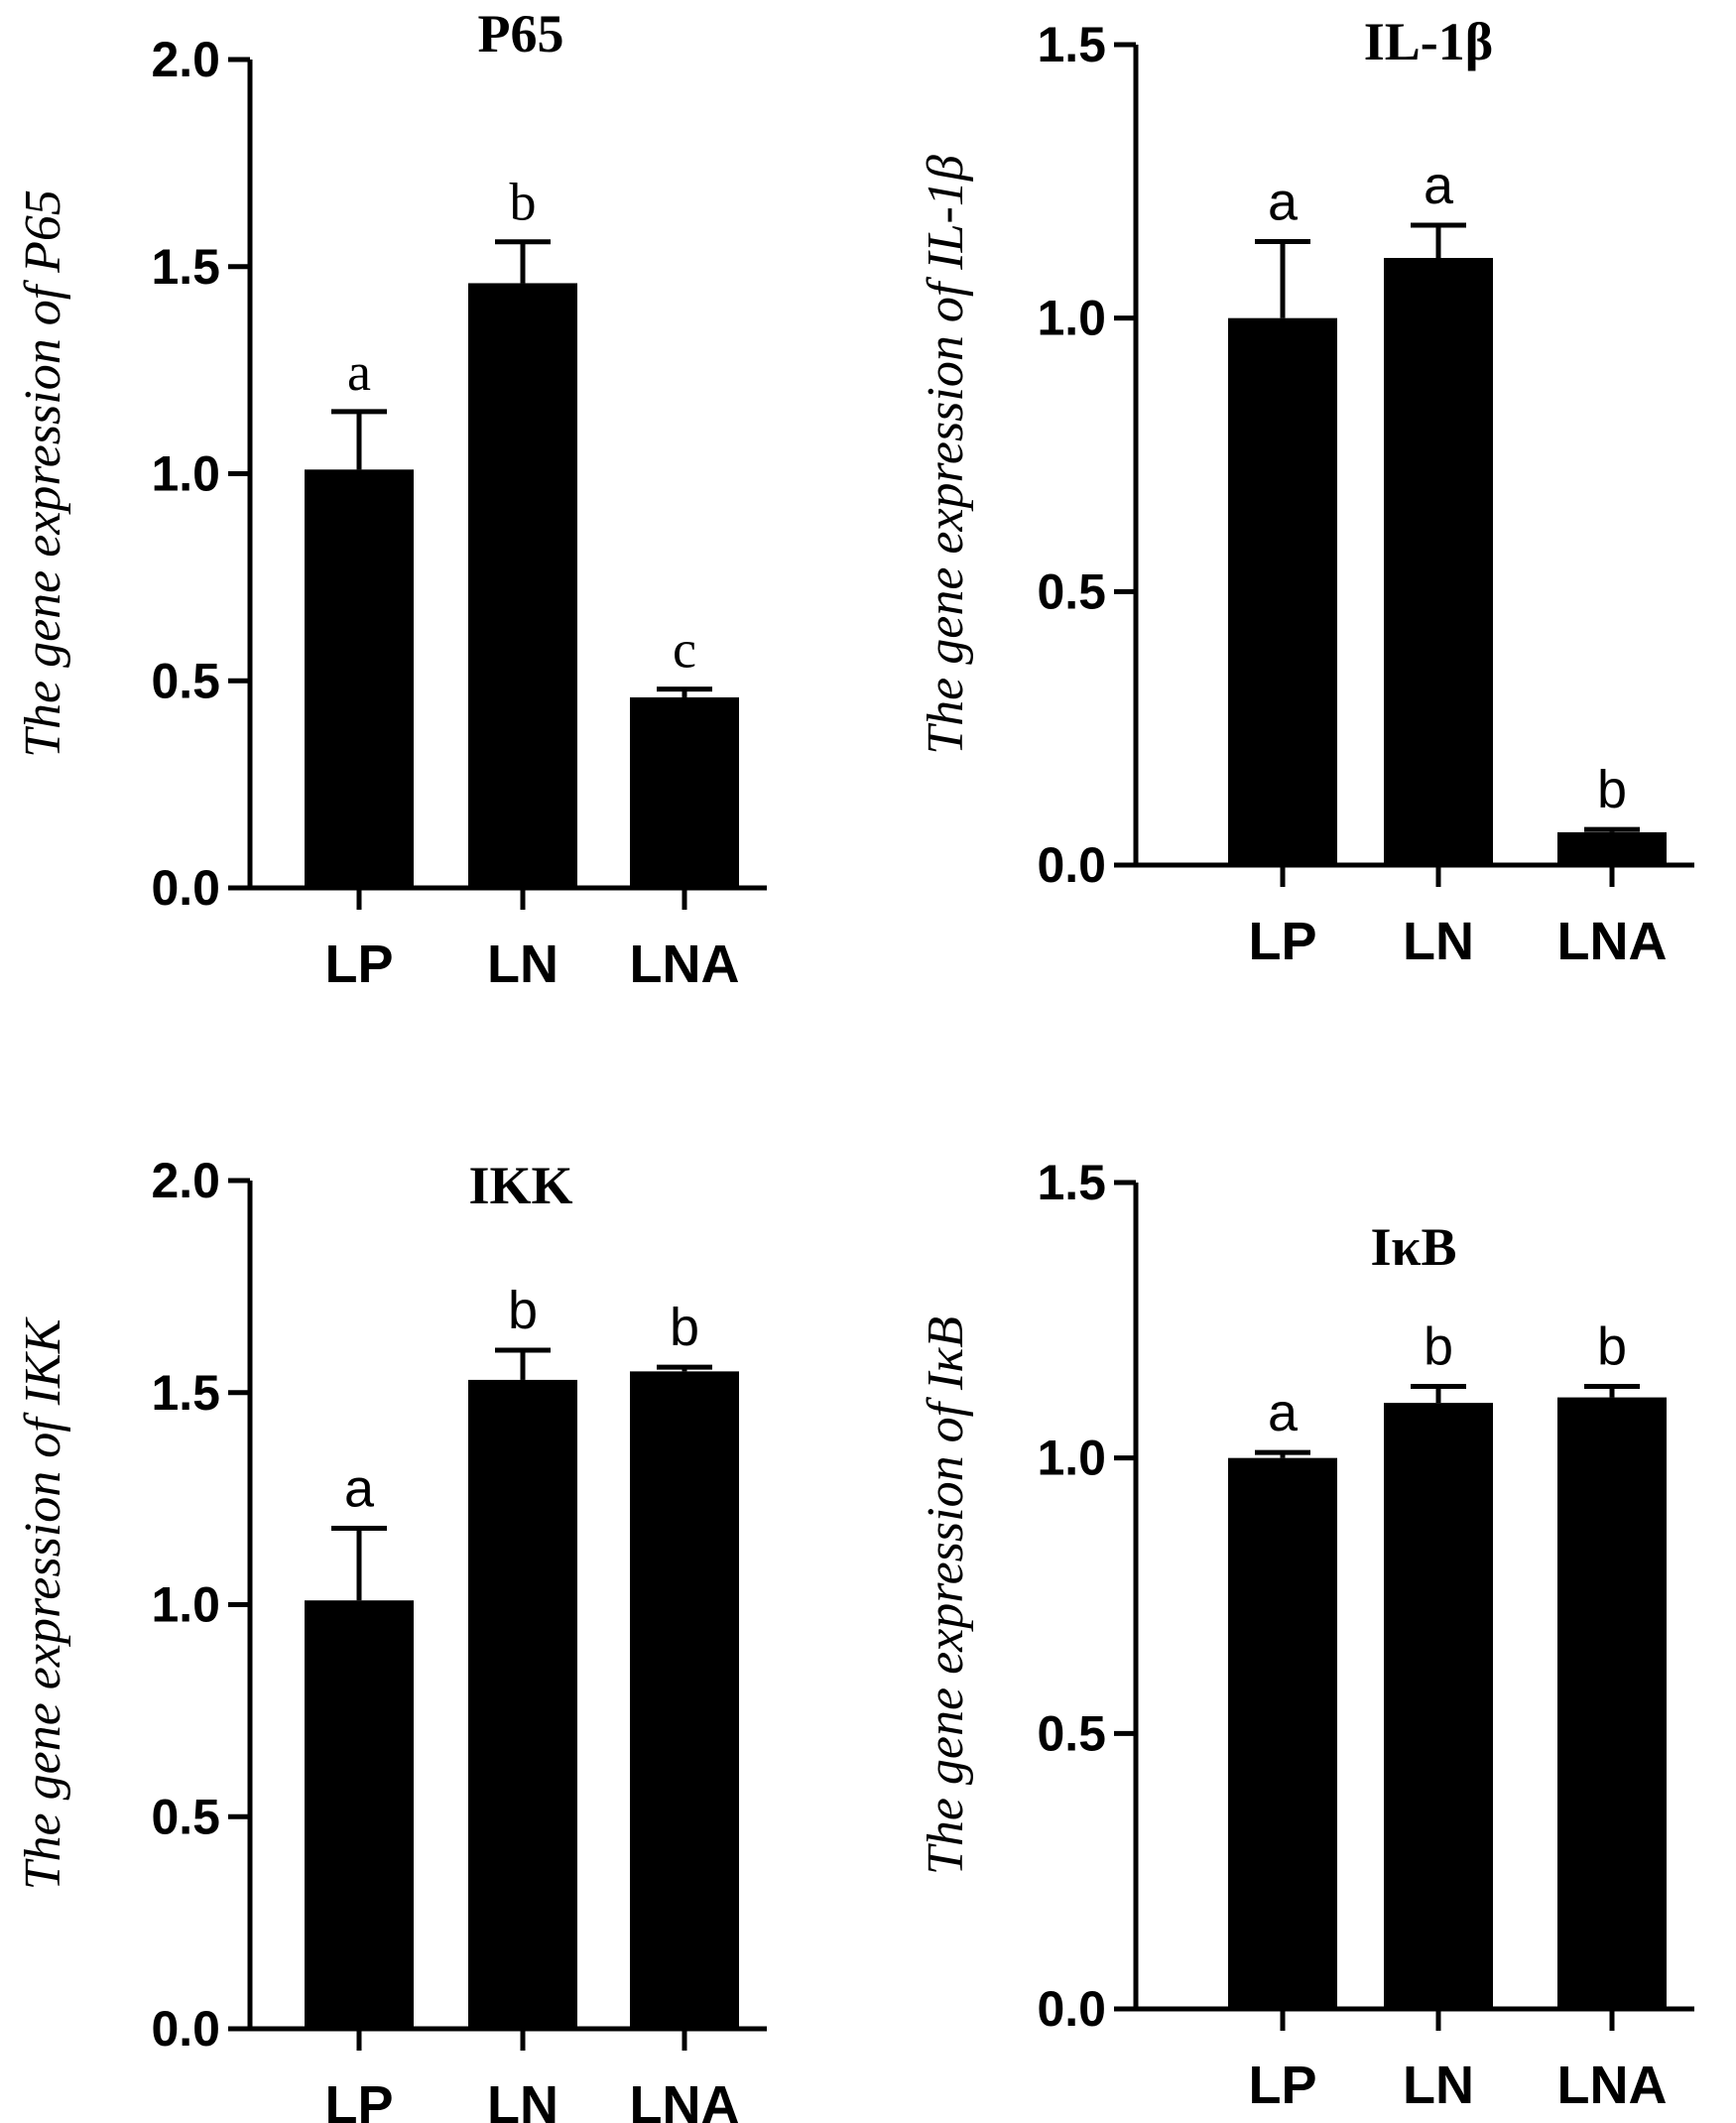  What do you see at coordinates (1428, 41) in the screenshot?
I see `chart-title: IL-1β` at bounding box center [1428, 41].